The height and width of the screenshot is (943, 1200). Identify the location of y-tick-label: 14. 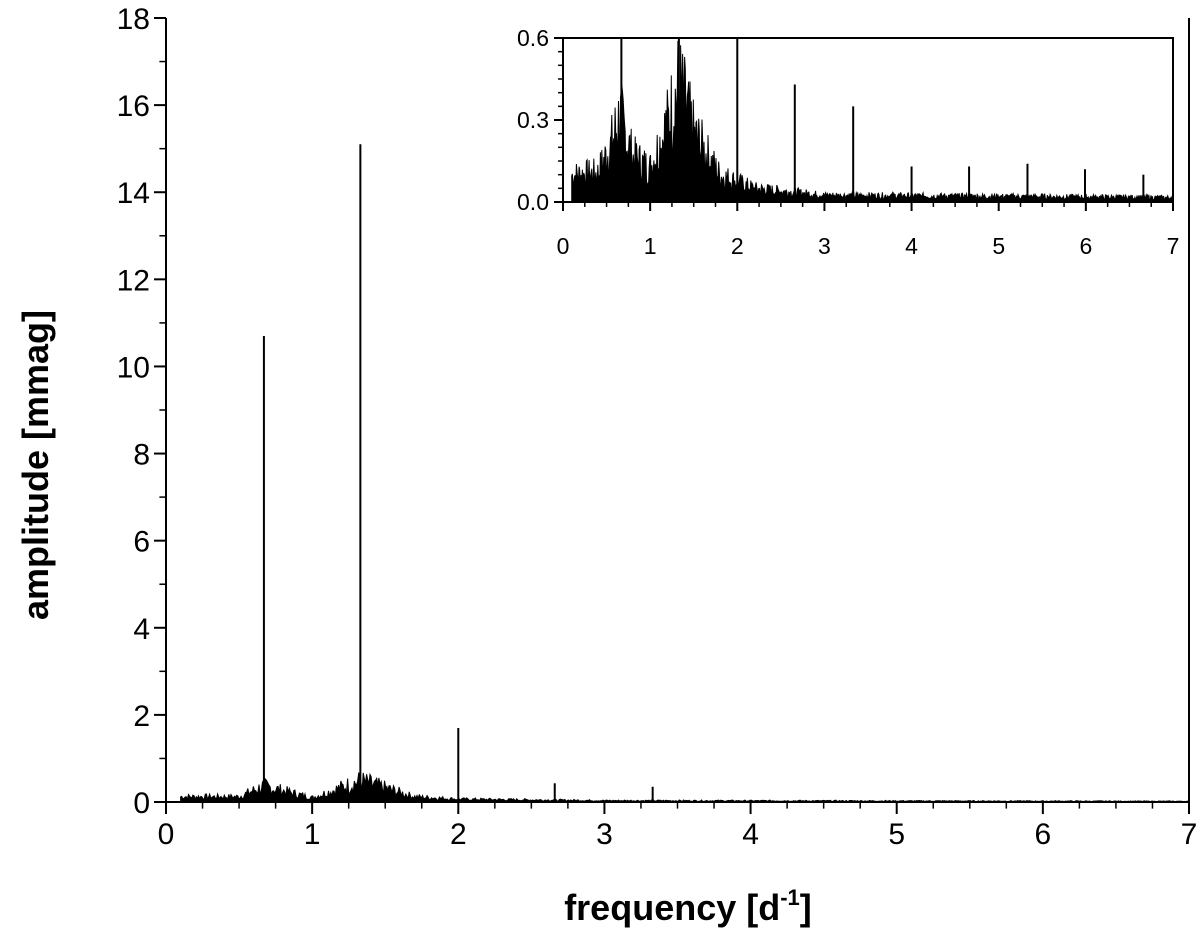
(133, 193).